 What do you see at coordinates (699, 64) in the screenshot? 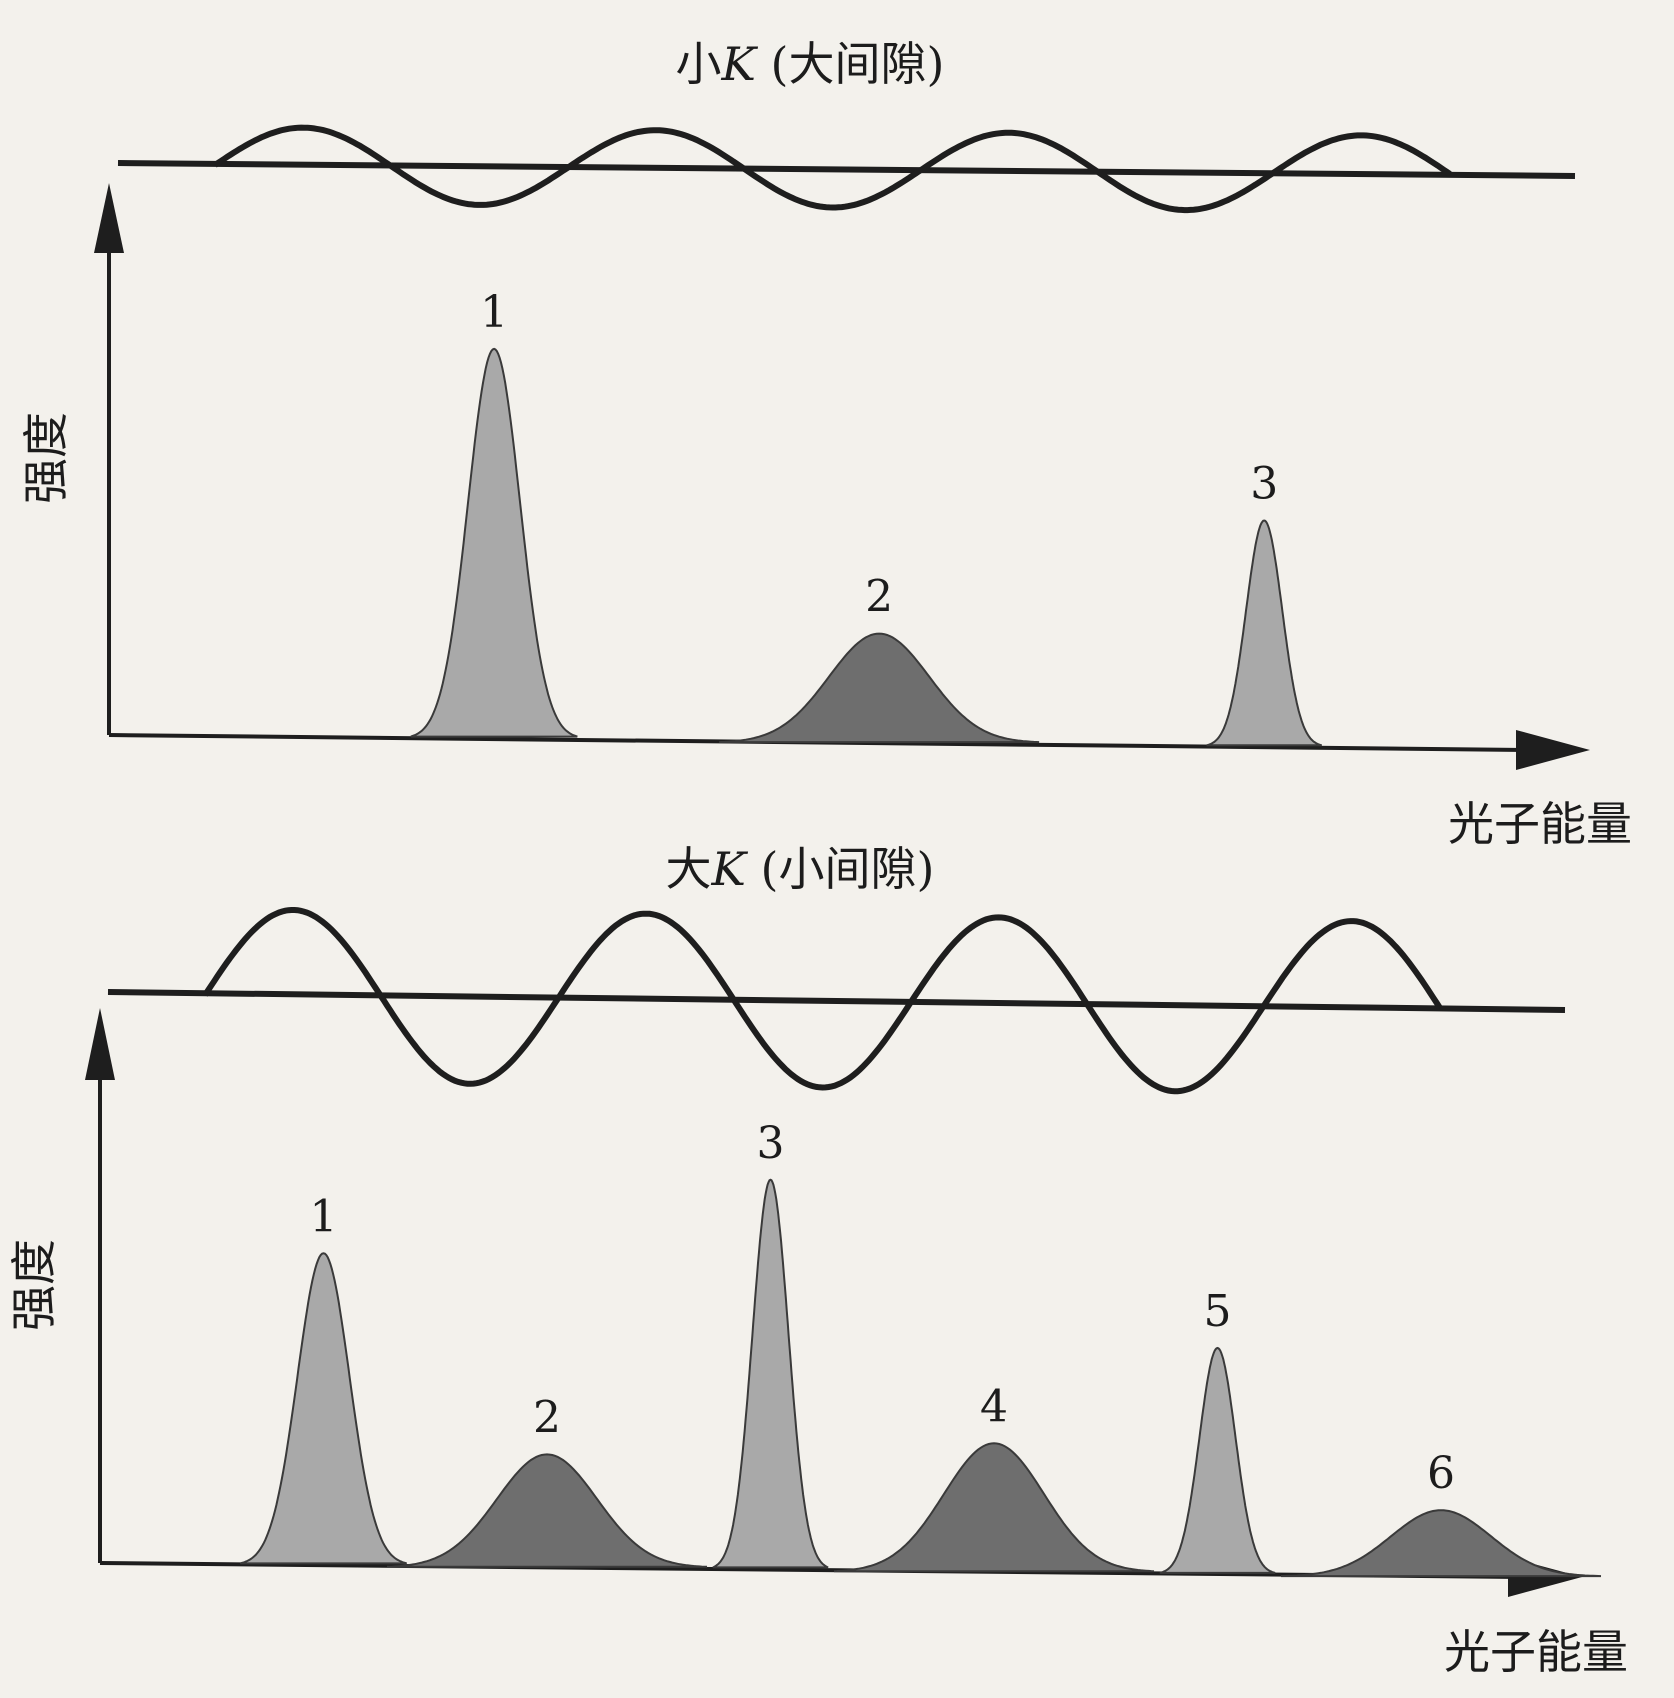
I see `title-prefix: 小` at bounding box center [699, 64].